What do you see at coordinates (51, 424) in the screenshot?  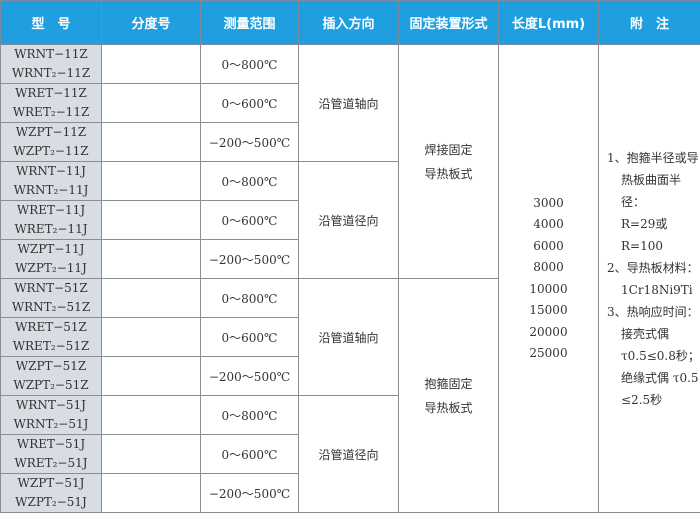 I see `model-name: WRNT₂−51J` at bounding box center [51, 424].